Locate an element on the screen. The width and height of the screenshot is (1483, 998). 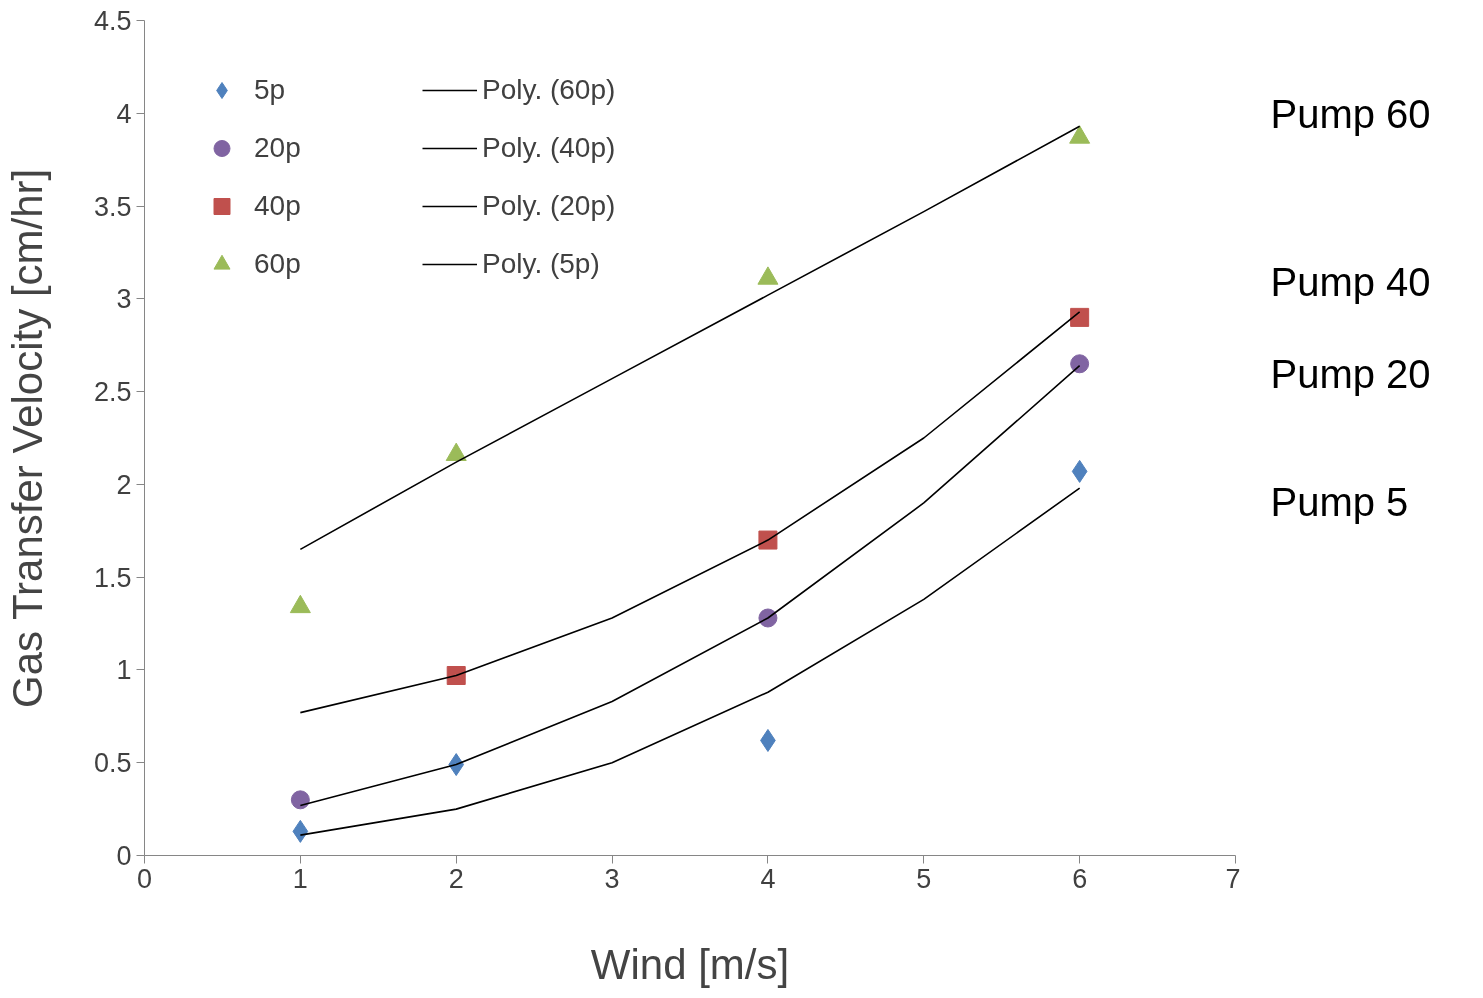
x-tick-label: 0 is located at coordinates (144, 878).